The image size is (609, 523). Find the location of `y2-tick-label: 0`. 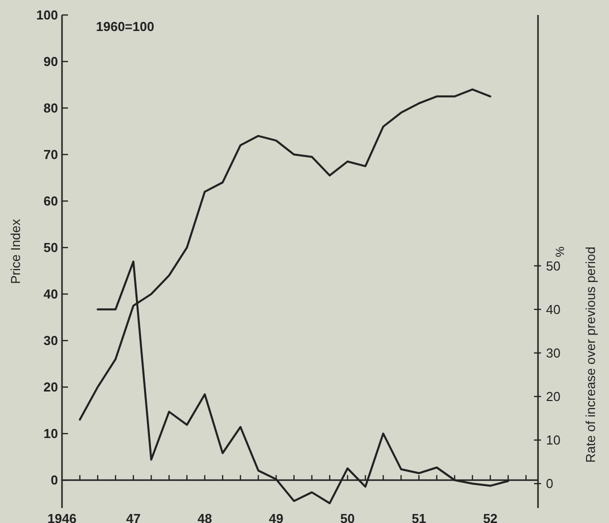

y2-tick-label: 0 is located at coordinates (550, 484).